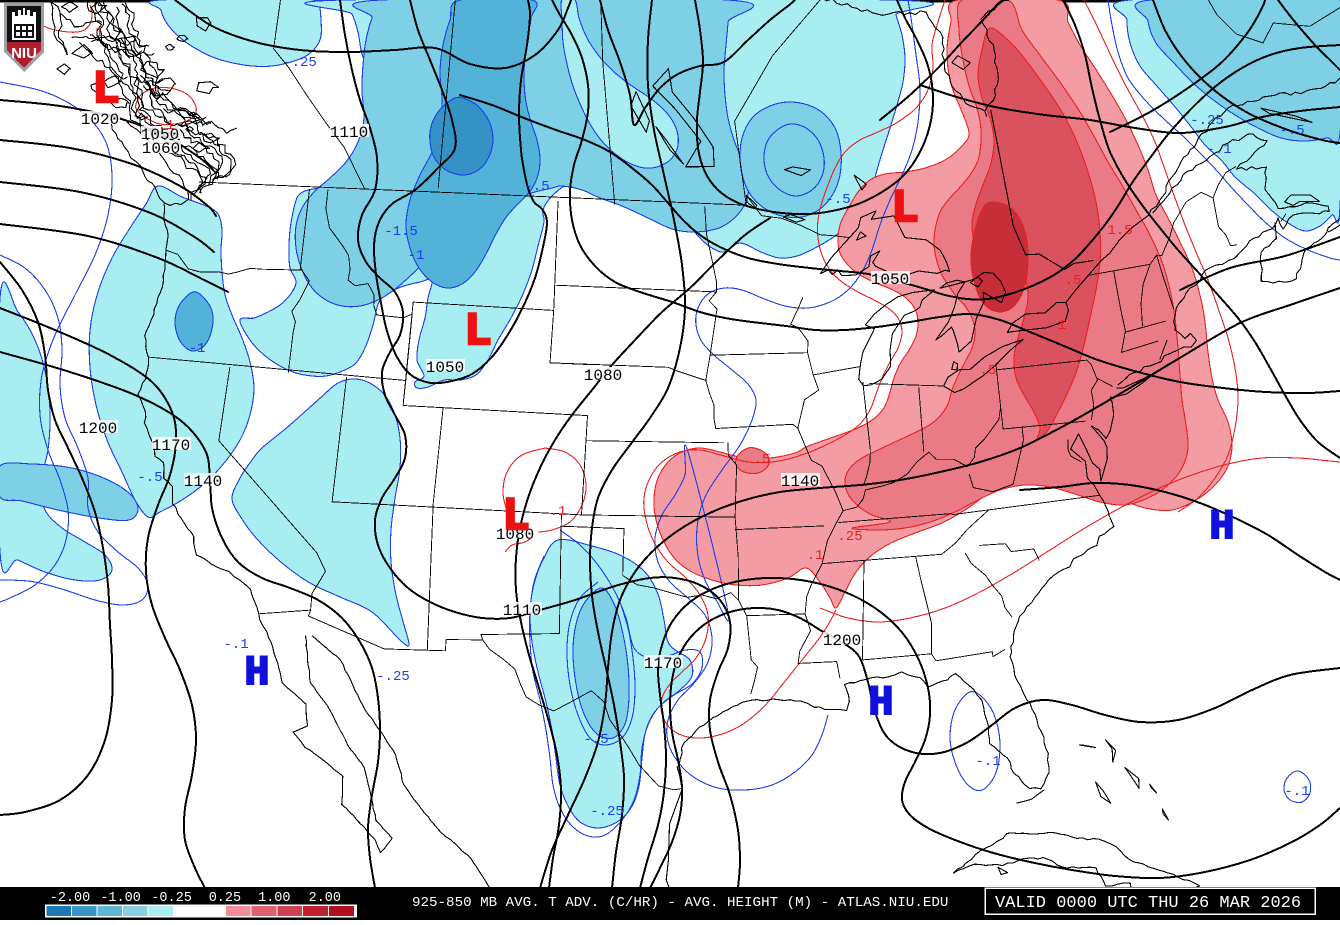  I want to click on svg-text: NIU, so click(24, 53).